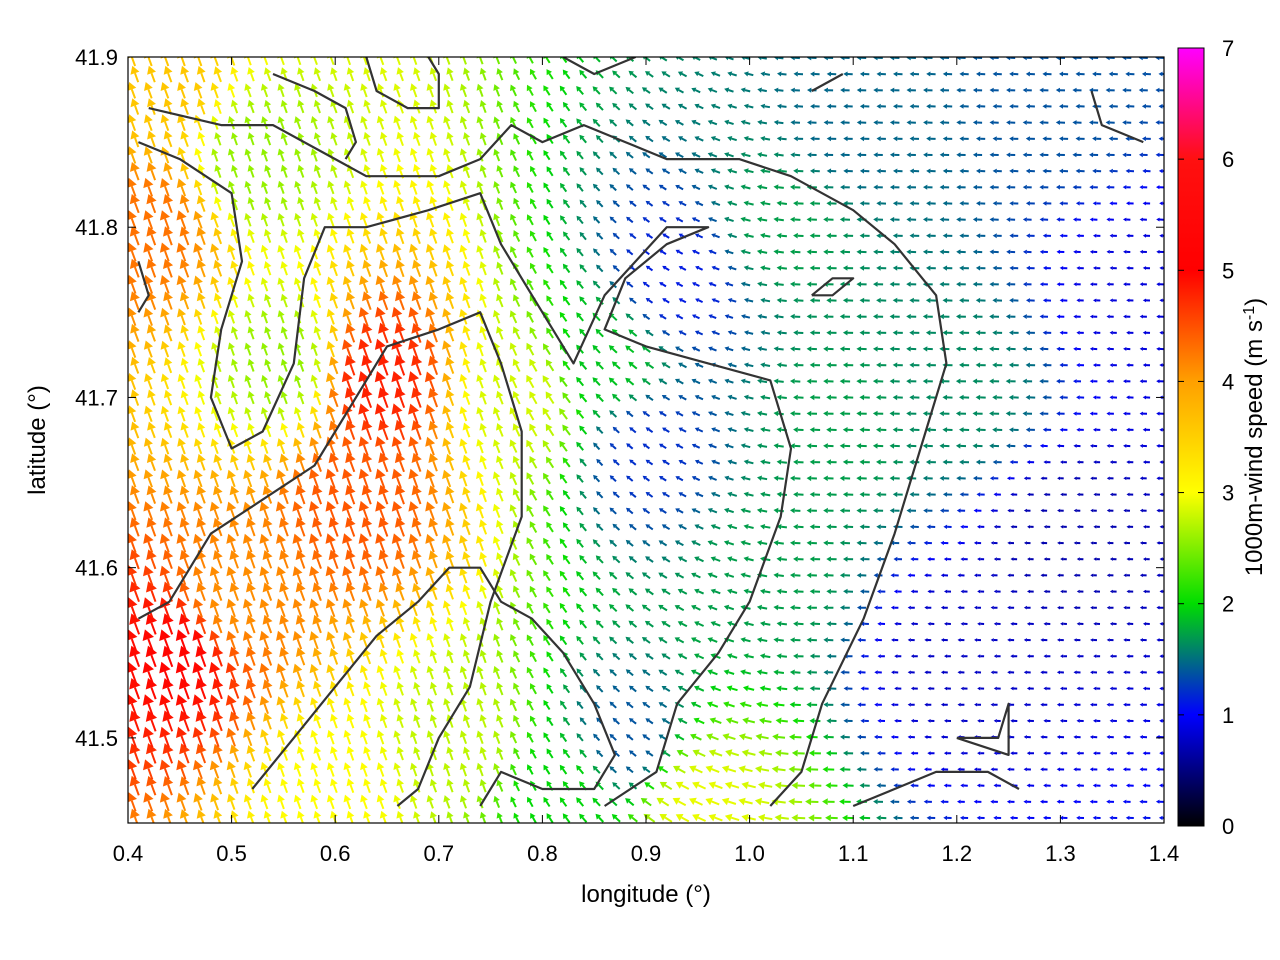 Image resolution: width=1280 pixels, height=960 pixels. I want to click on y-tick-label: 41.7, so click(96, 397).